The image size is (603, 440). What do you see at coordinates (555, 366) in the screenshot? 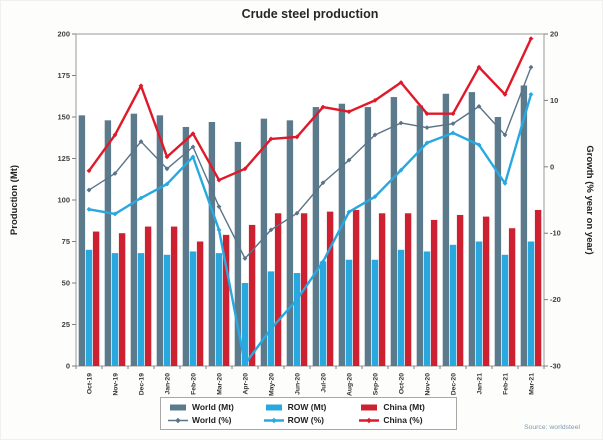
I see `y-right-tick-label: -30` at bounding box center [555, 366].